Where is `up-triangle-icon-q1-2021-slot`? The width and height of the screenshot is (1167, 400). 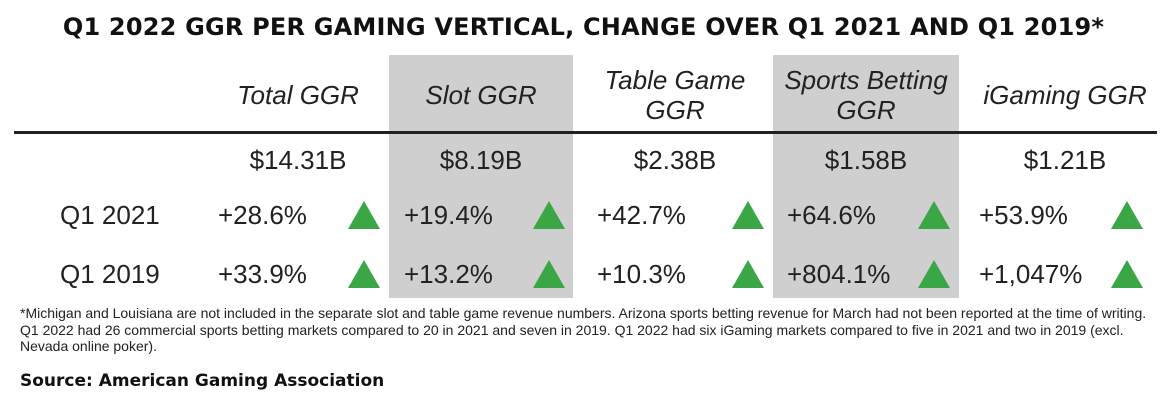 up-triangle-icon-q1-2021-slot is located at coordinates (549, 215).